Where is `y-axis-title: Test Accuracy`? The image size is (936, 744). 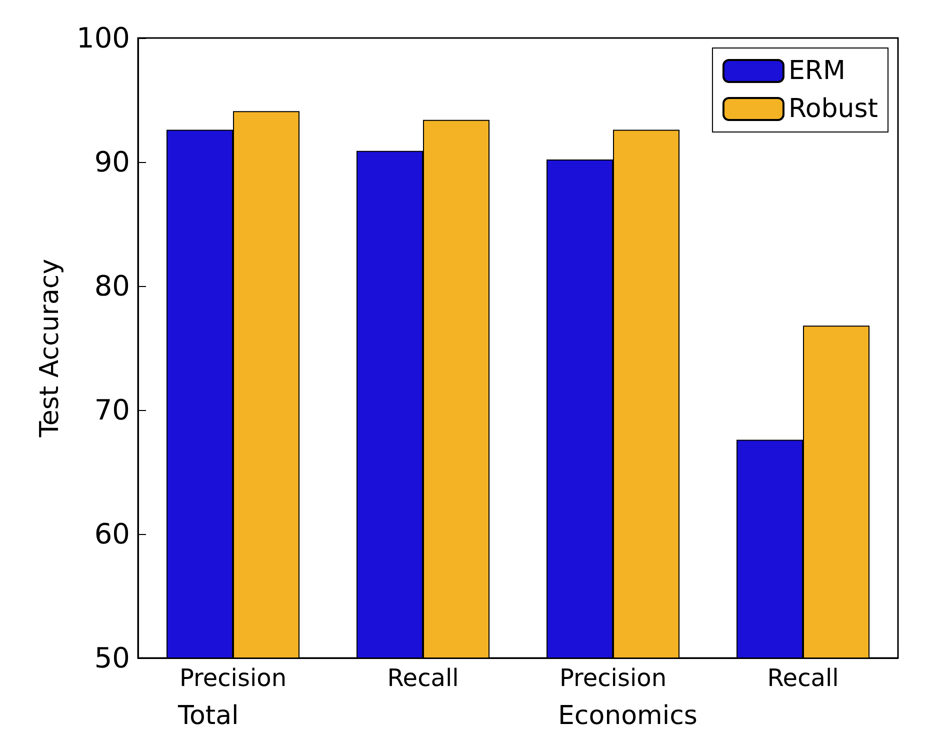 y-axis-title: Test Accuracy is located at coordinates (50, 348).